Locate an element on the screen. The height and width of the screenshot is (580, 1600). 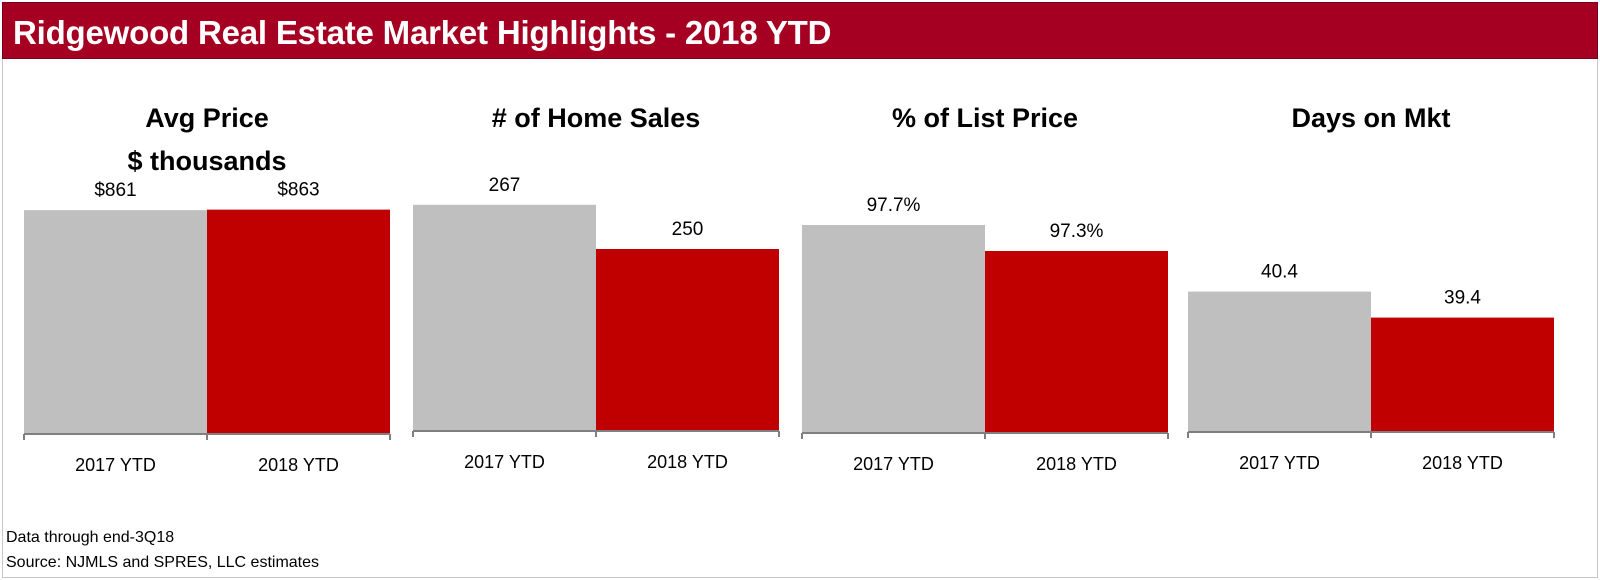
chart-subtitle: $ thousands is located at coordinates (206, 161).